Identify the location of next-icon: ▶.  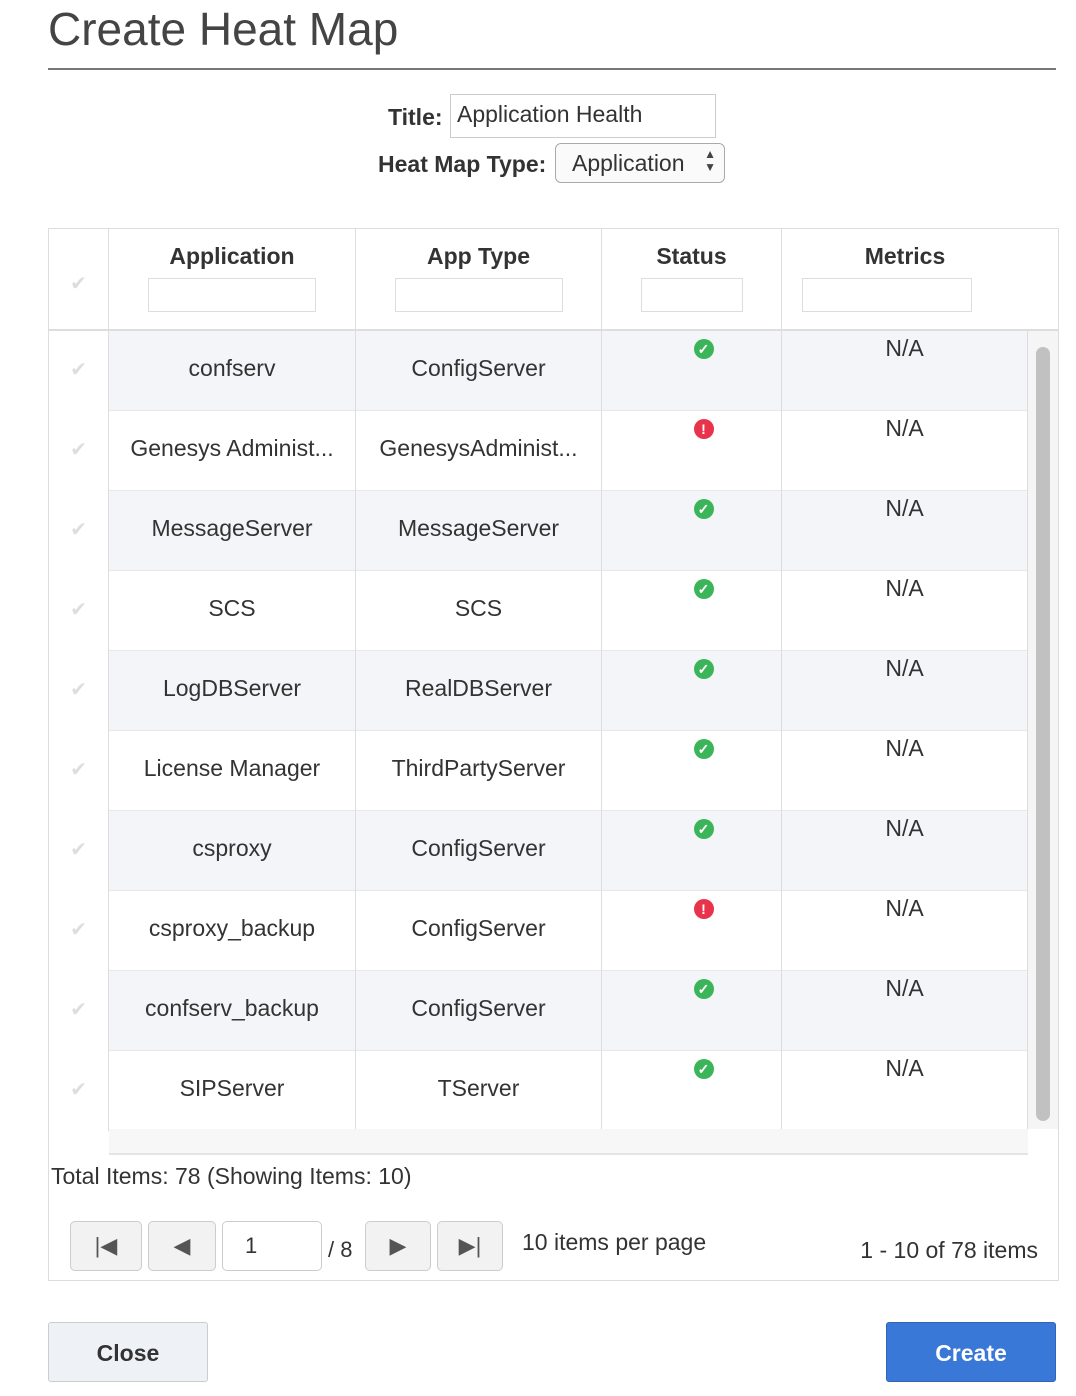
(398, 1245).